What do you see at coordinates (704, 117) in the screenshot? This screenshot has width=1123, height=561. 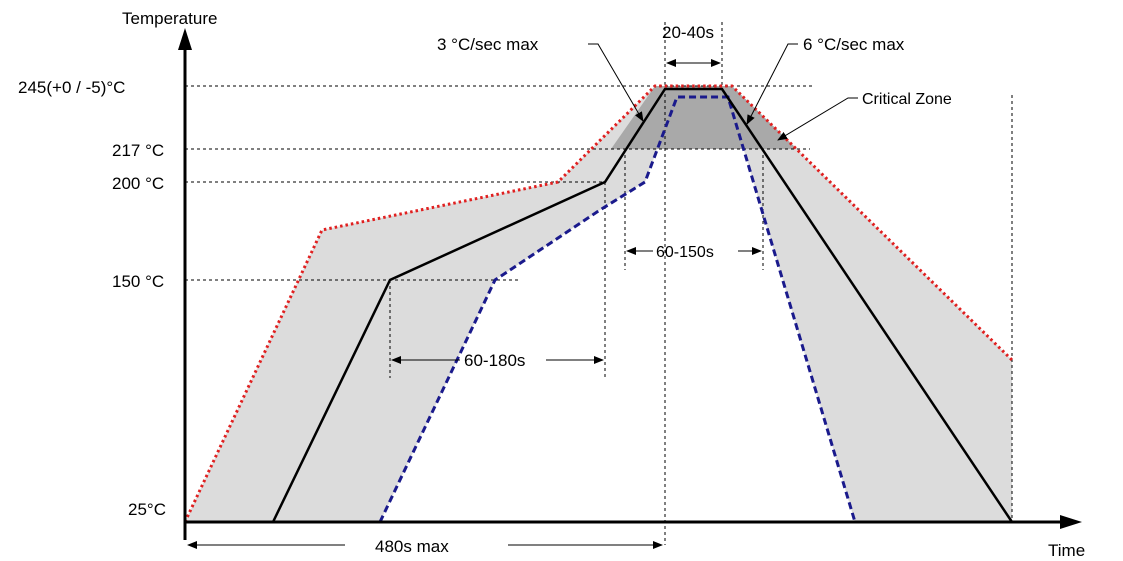 I see `critical-zone-region` at bounding box center [704, 117].